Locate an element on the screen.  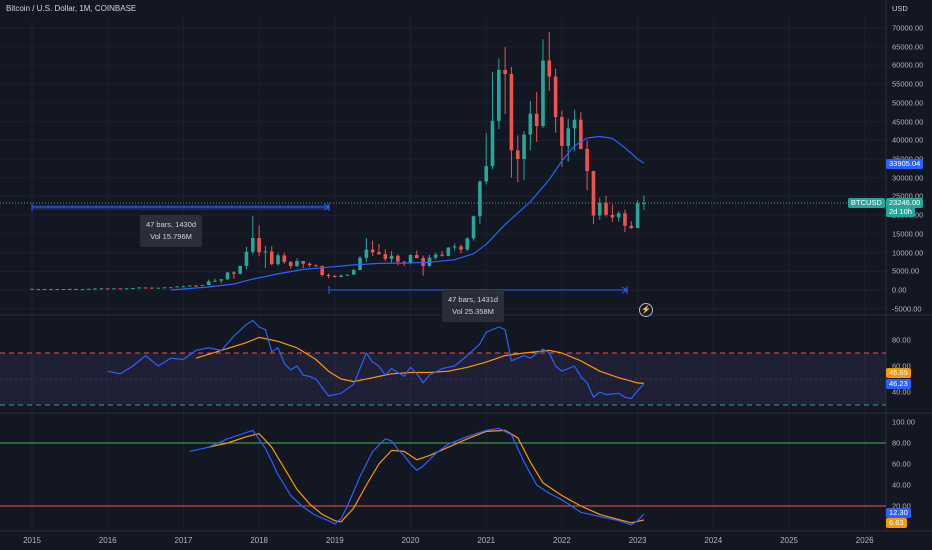
lightning-icon: ⚡ is located at coordinates (646, 310).